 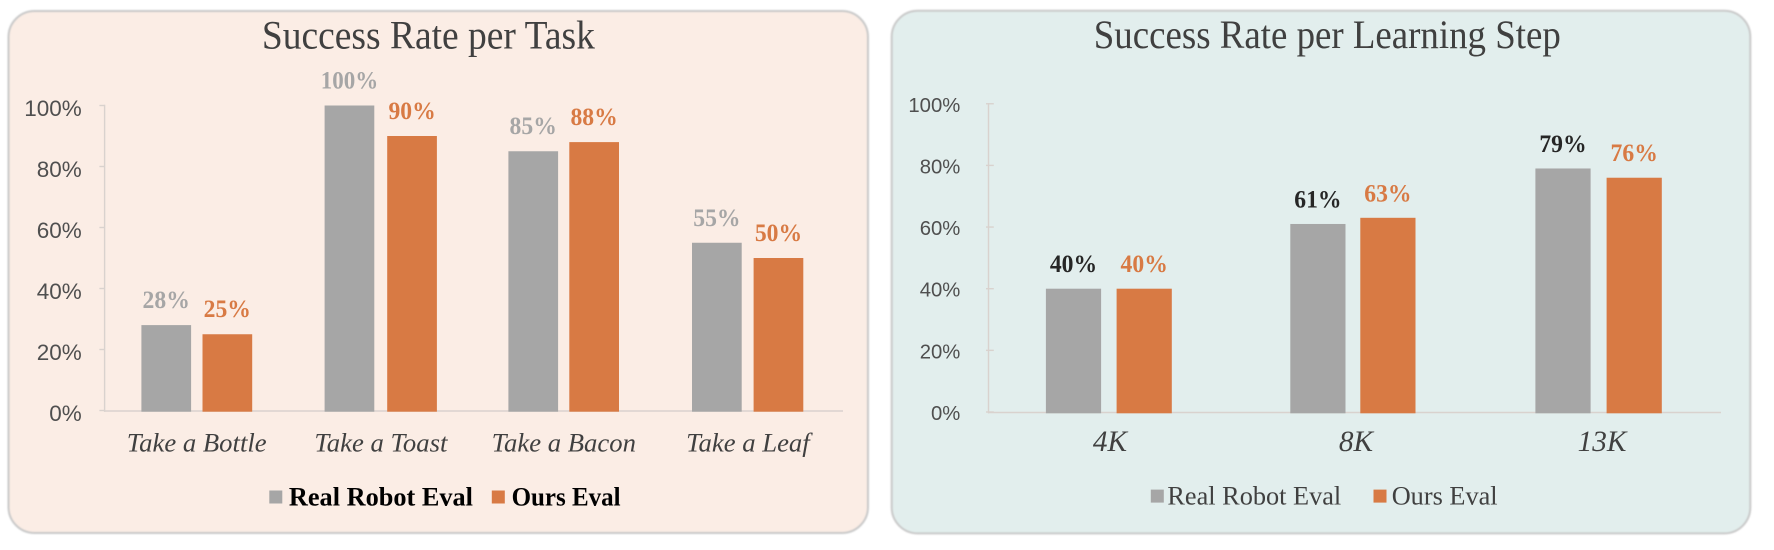 I want to click on svg-text: 28%, so click(x=166, y=300).